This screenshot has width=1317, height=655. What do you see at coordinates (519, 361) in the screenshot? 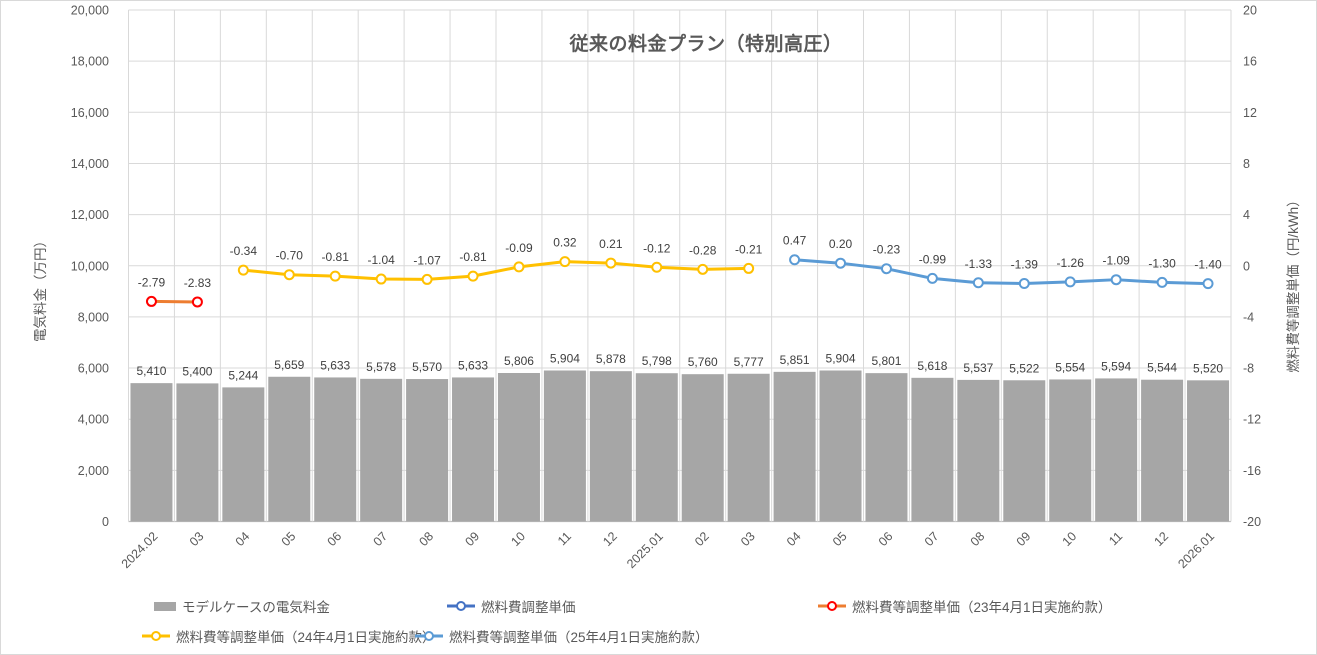
I see `bar-value-label: 5,806` at bounding box center [519, 361].